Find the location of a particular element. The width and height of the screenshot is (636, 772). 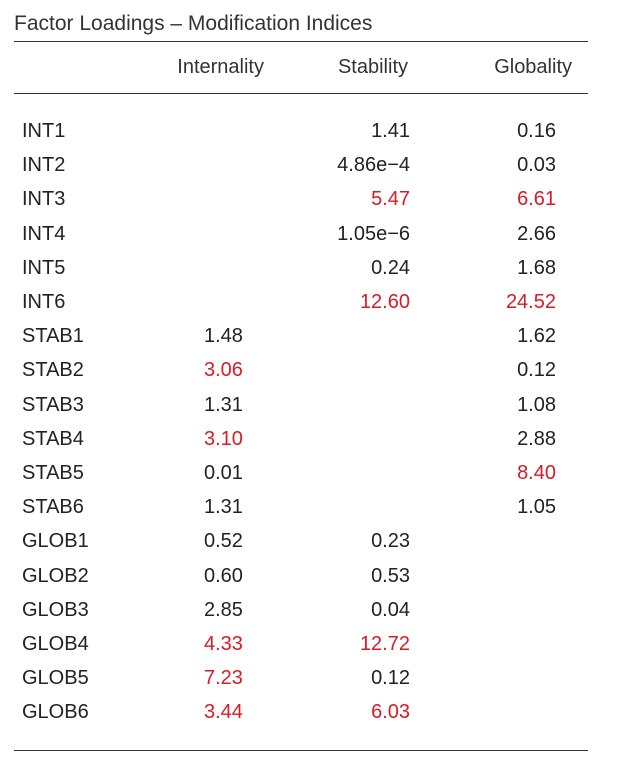

header-cell-row-label is located at coordinates (73, 67).